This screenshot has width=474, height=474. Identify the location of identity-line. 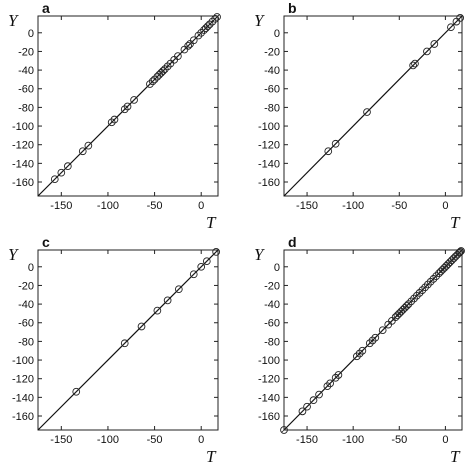
(128, 340).